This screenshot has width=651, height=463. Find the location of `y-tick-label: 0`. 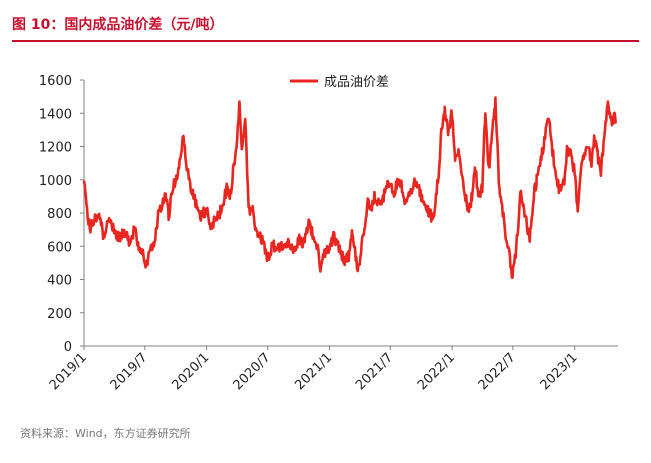

y-tick-label: 0 is located at coordinates (68, 347).